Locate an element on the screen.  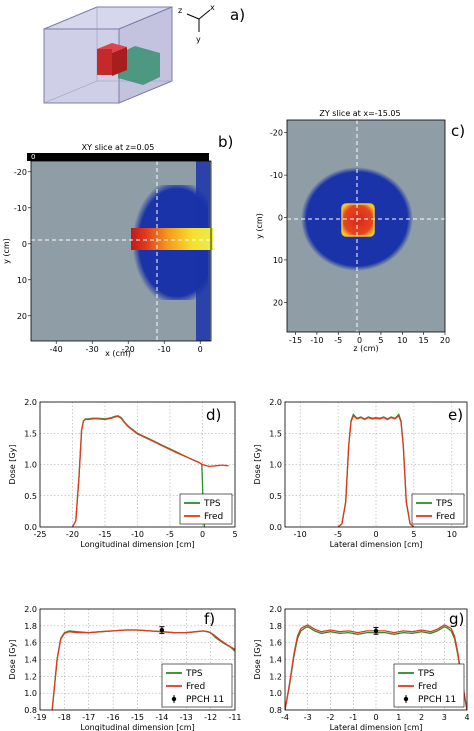
panel-d-xtick-label: -10 is located at coordinates (137, 534).